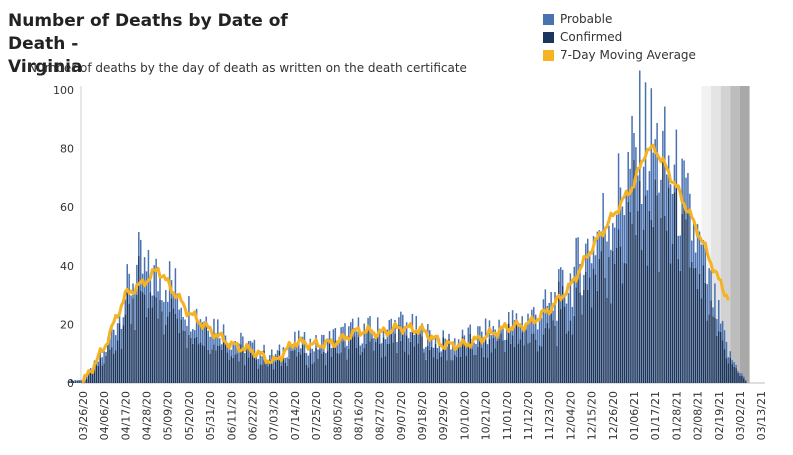 The height and width of the screenshot is (455, 793). What do you see at coordinates (586, 19) in the screenshot?
I see `legend-label-probable: Probable` at bounding box center [586, 19].